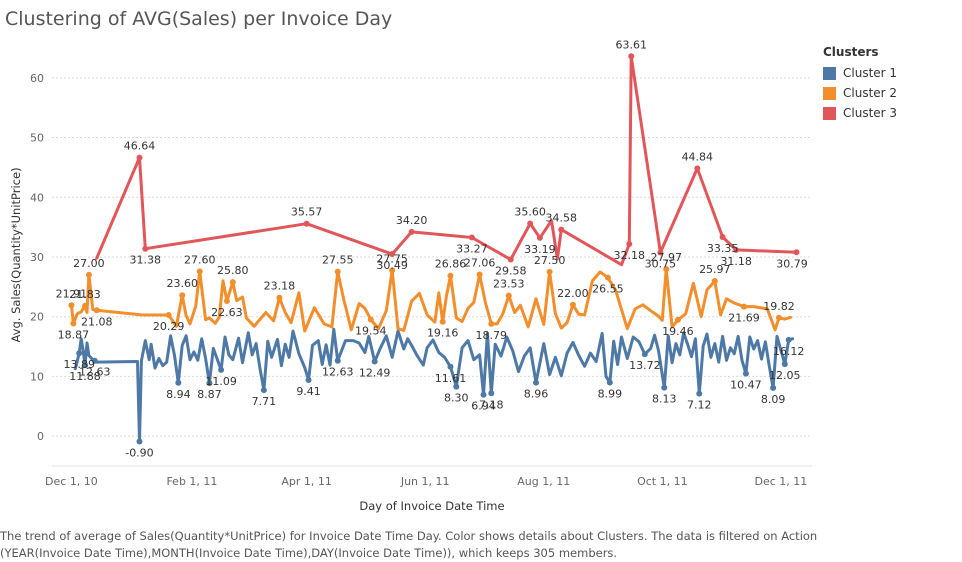 This screenshot has height=562, width=962. Describe the element at coordinates (746, 385) in the screenshot. I see `data-label: 10.47` at that location.